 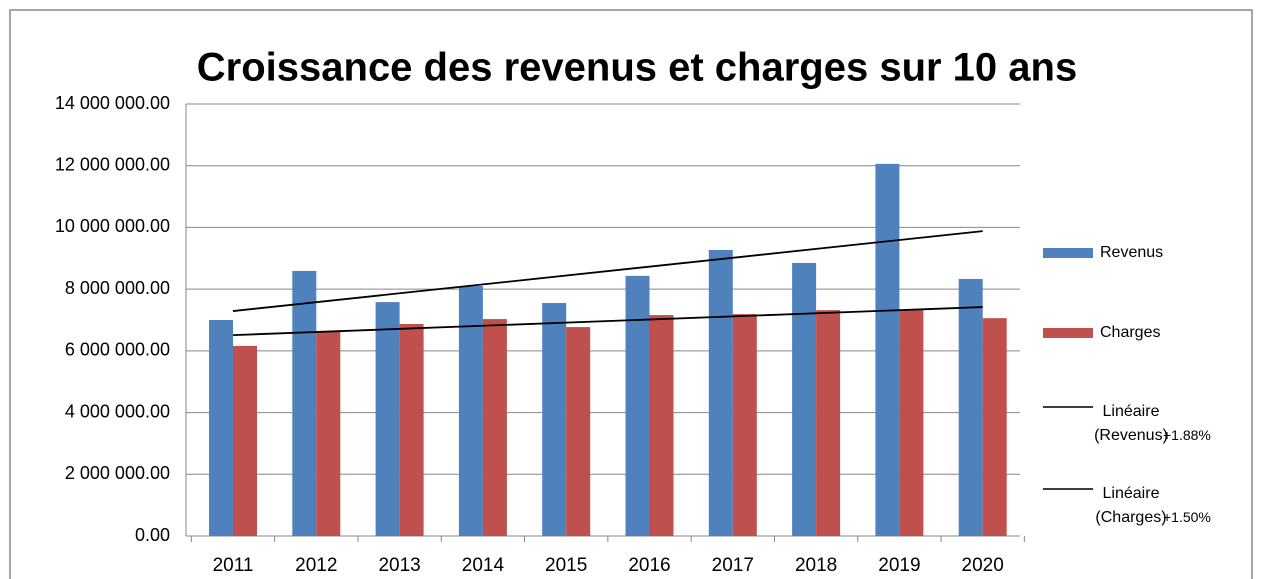 What do you see at coordinates (983, 565) in the screenshot?
I see `x-tick-label: 2020` at bounding box center [983, 565].